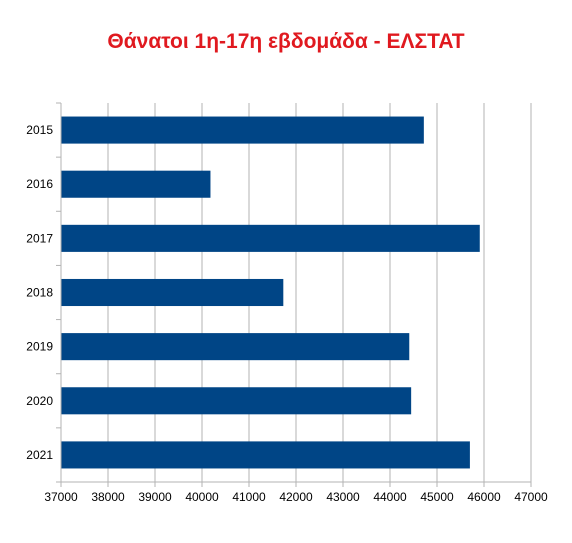  I want to click on chart-title: Θάνατοι 1η-17η εβδομάδα - ΕΛΣΤΑΤ, so click(286, 41).